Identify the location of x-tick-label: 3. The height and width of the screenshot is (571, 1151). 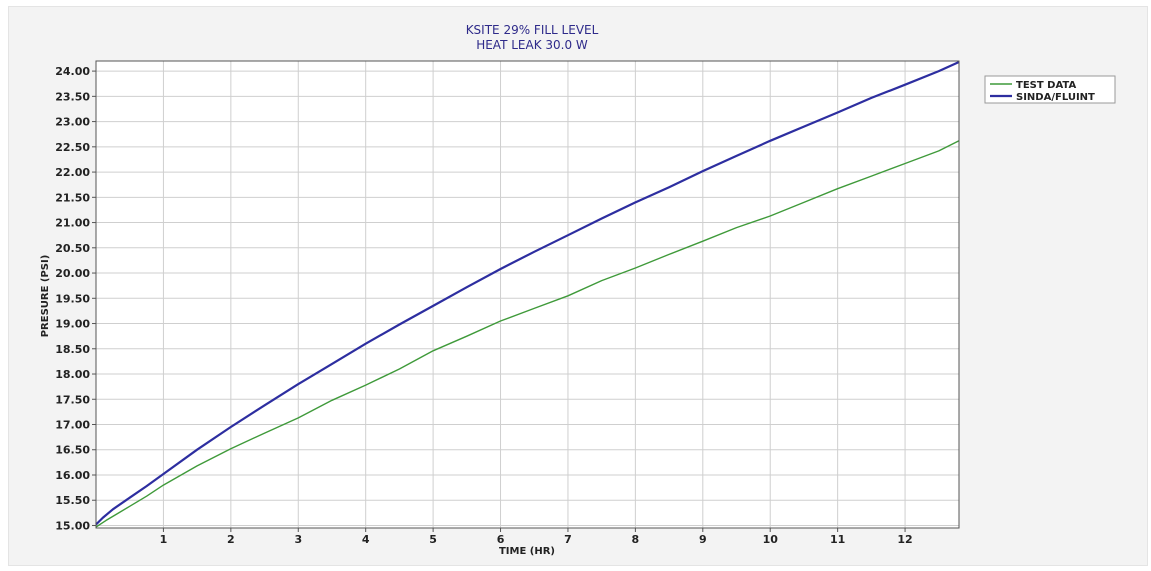
(298, 539).